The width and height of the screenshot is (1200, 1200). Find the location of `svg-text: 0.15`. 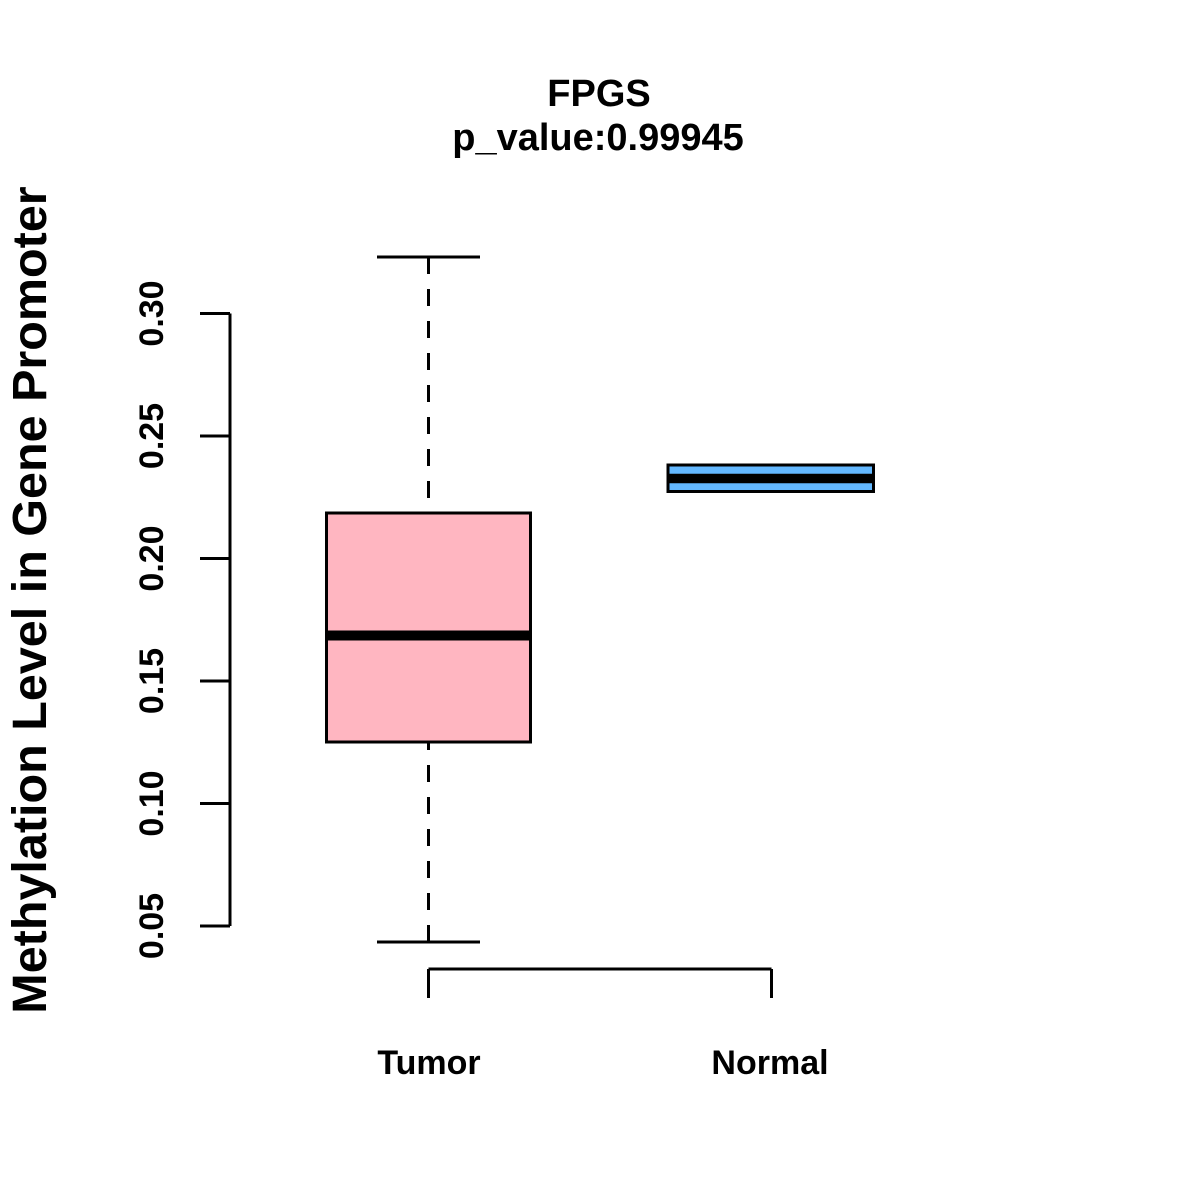

svg-text: 0.15 is located at coordinates (152, 681).